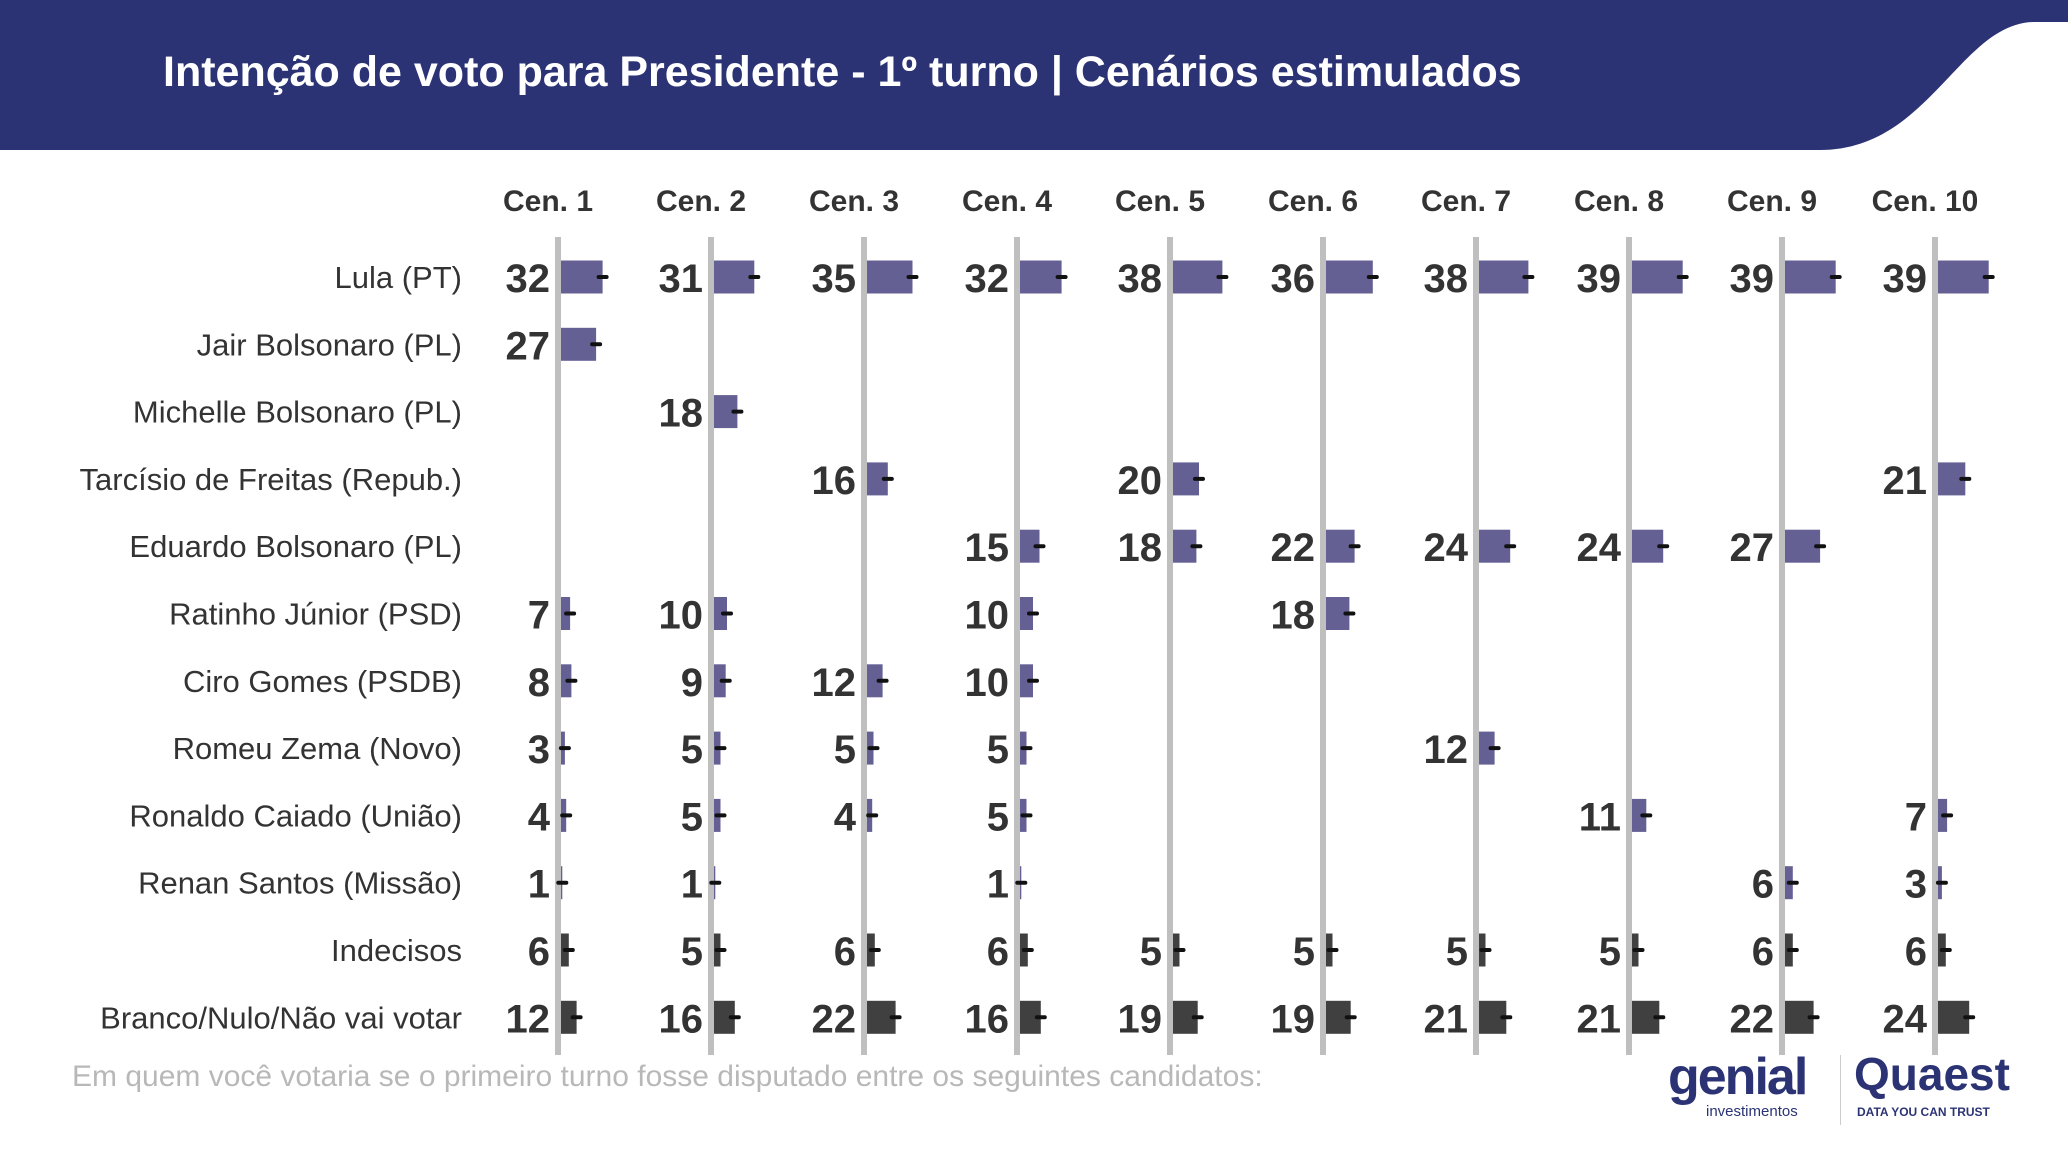 The width and height of the screenshot is (2068, 1168). I want to click on header-band, so click(1034, 75).